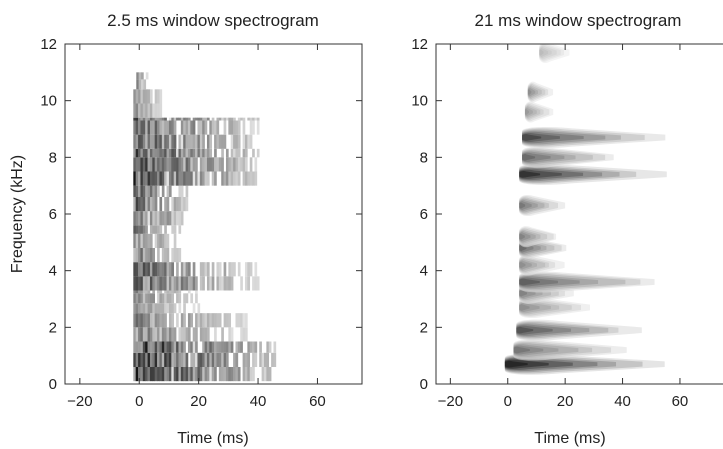 This screenshot has height=449, width=723. Describe the element at coordinates (680, 401) in the screenshot. I see `right-x-tick-label: 60` at that location.